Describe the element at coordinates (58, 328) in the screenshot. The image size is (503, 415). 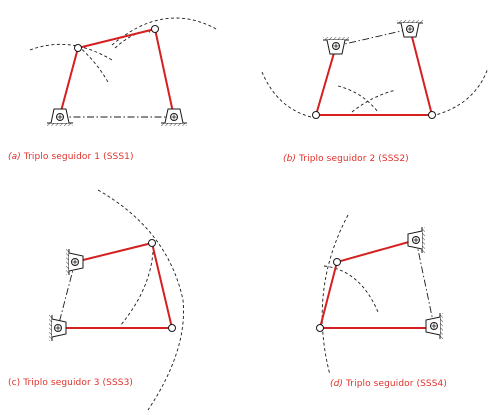
I see `ground-support-c-bottom` at that location.